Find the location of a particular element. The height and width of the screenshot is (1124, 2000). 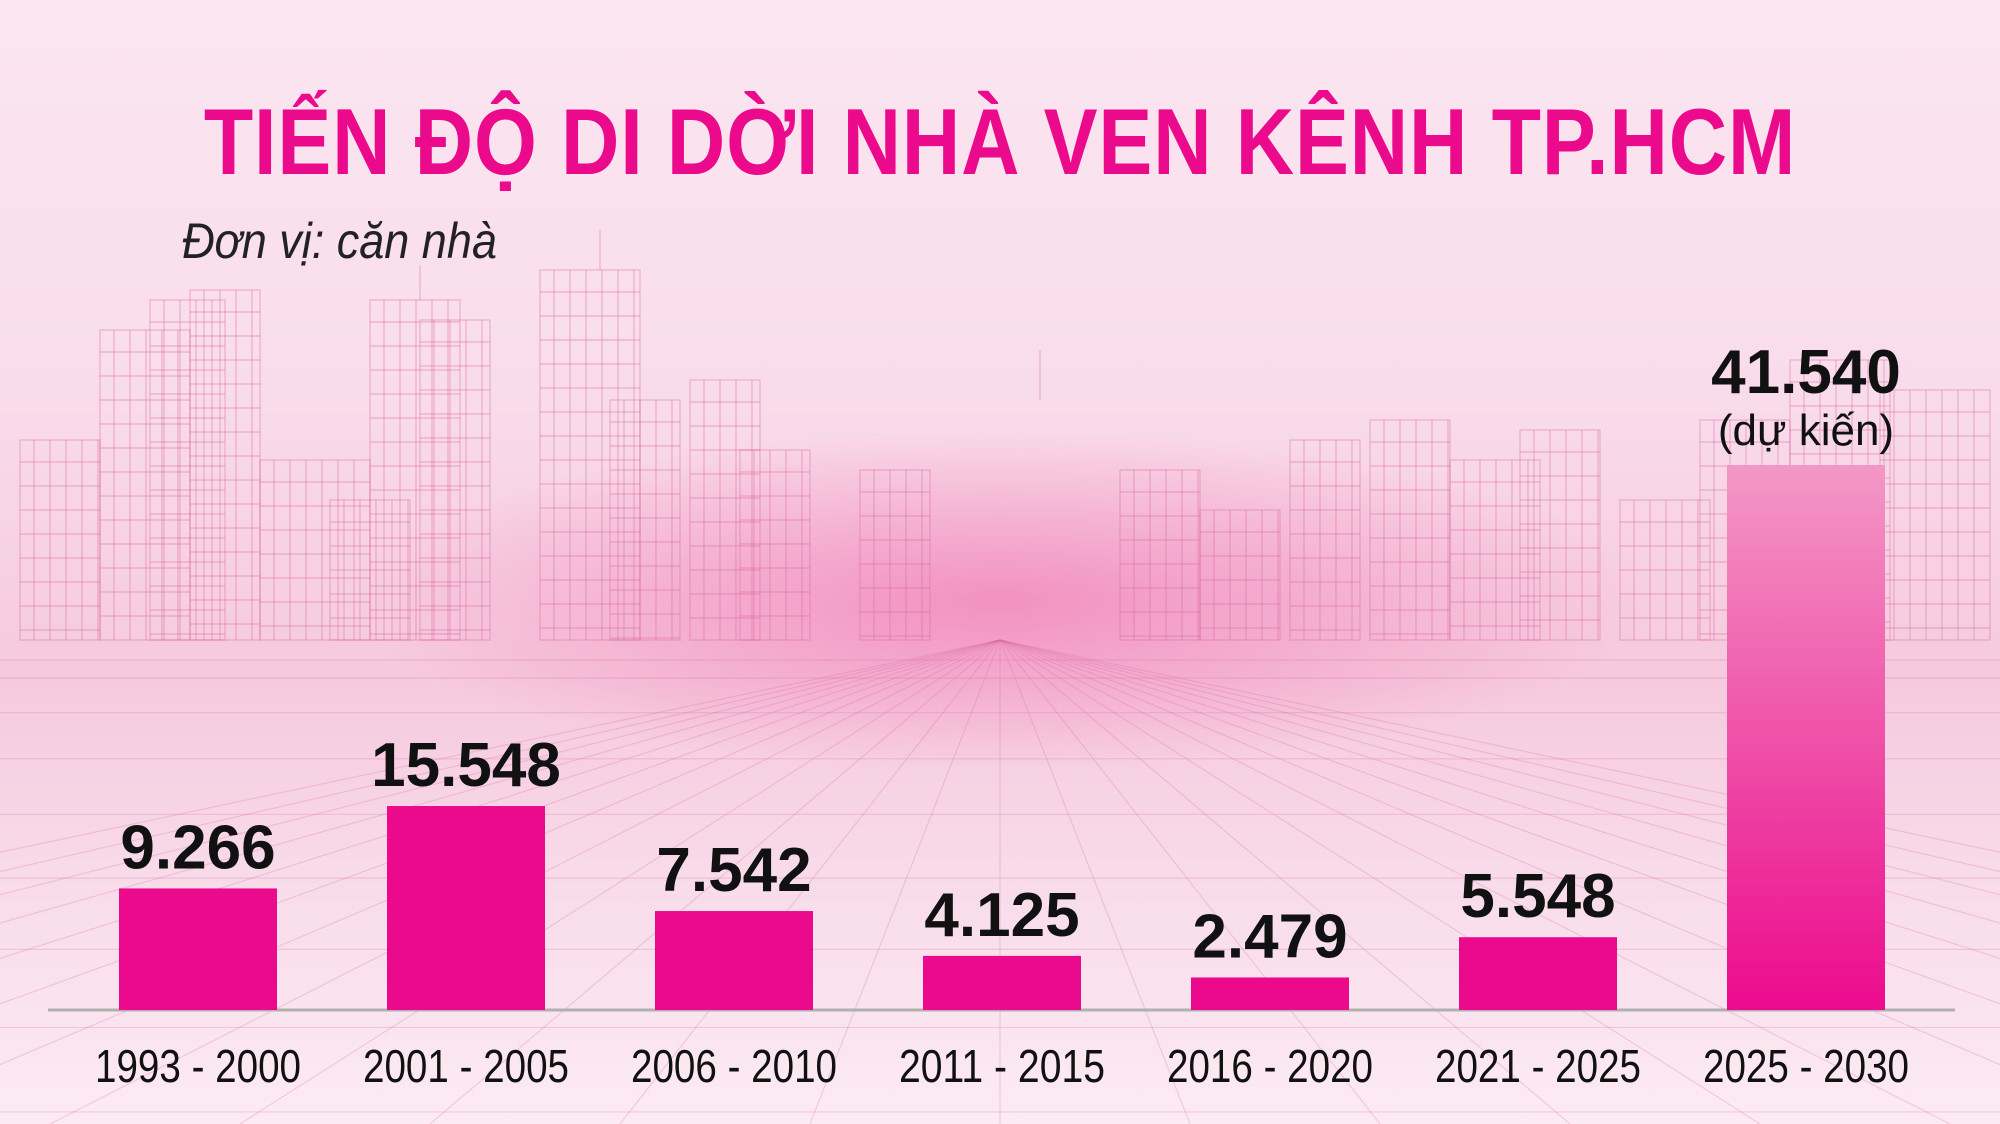

category-label-2: 2006 - 2010 is located at coordinates (734, 1066).